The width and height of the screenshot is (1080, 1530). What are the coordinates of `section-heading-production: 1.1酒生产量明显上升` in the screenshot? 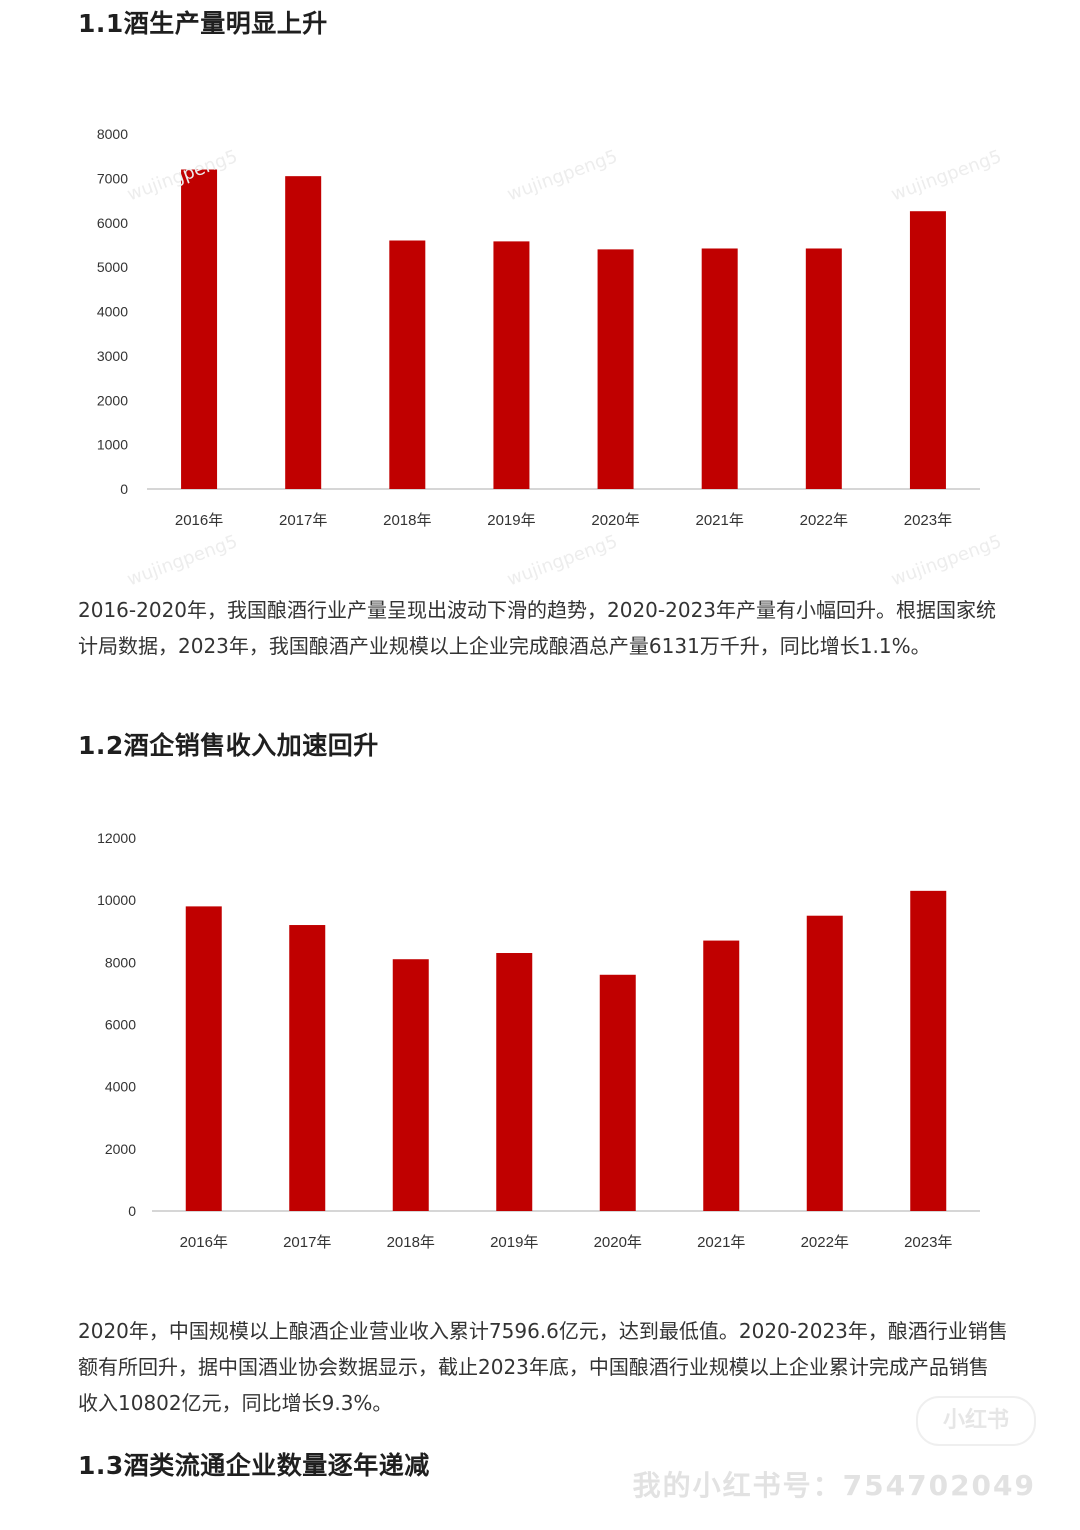 It's located at (203, 23).